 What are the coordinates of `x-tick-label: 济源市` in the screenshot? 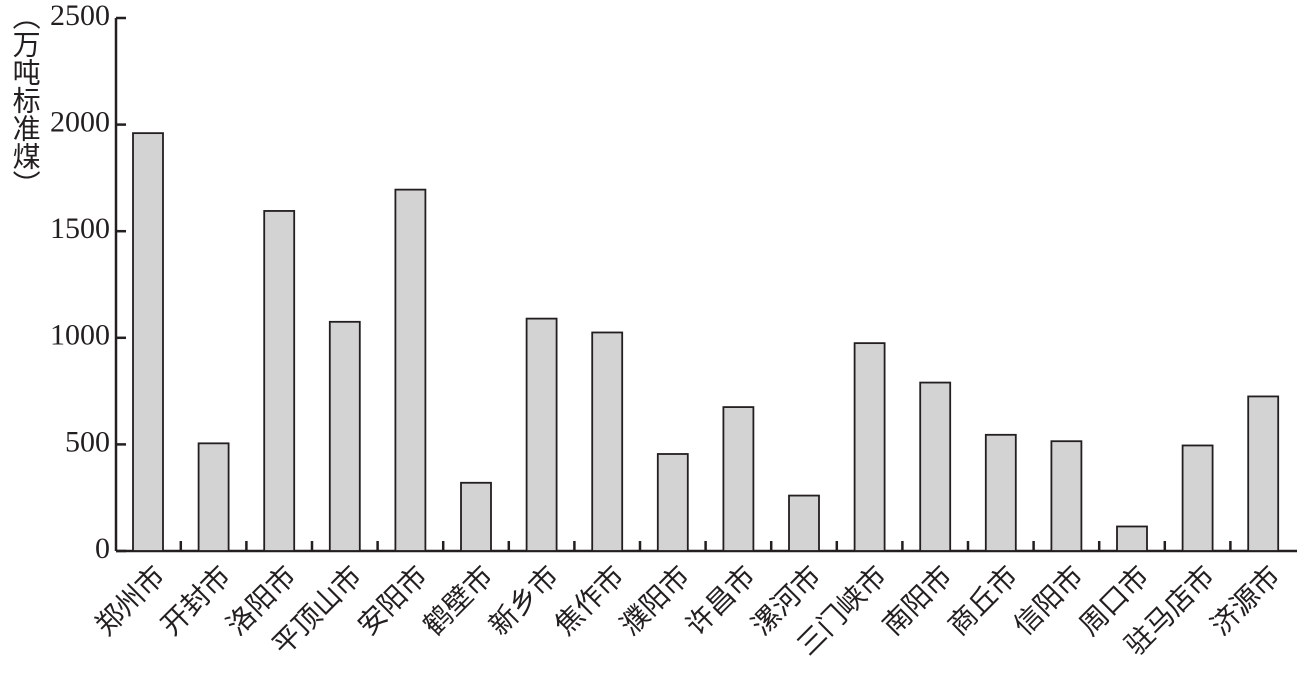 It's located at (1246, 601).